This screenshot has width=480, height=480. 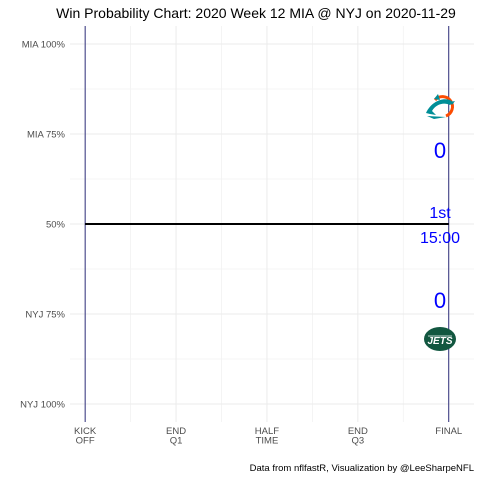 I want to click on x-tick-label: FINAL, so click(x=448, y=431).